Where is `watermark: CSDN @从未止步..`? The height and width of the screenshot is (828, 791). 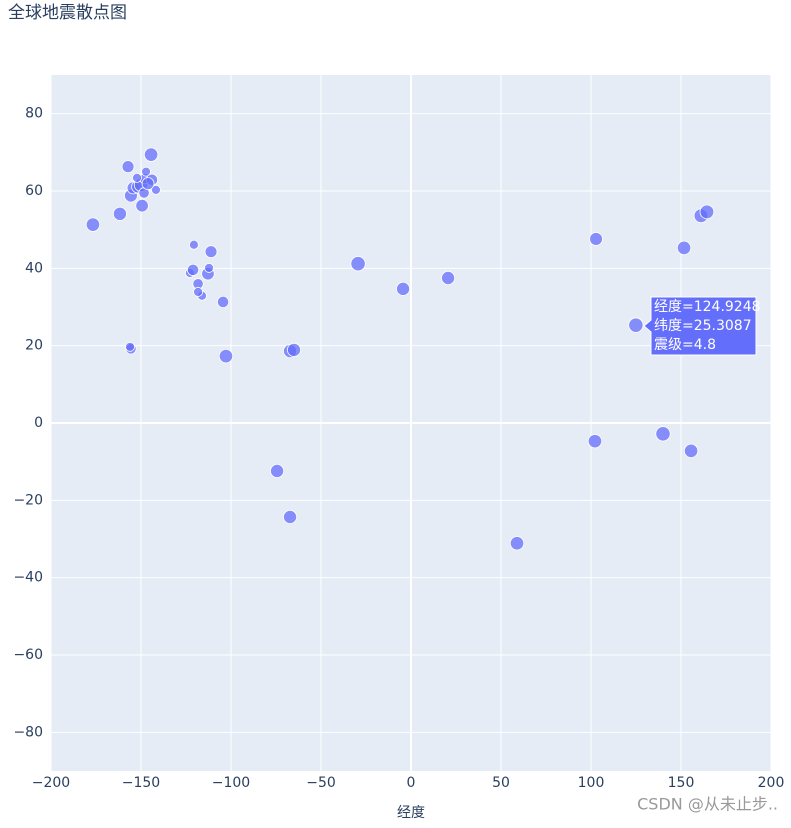 watermark: CSDN @从未止步.. is located at coordinates (707, 804).